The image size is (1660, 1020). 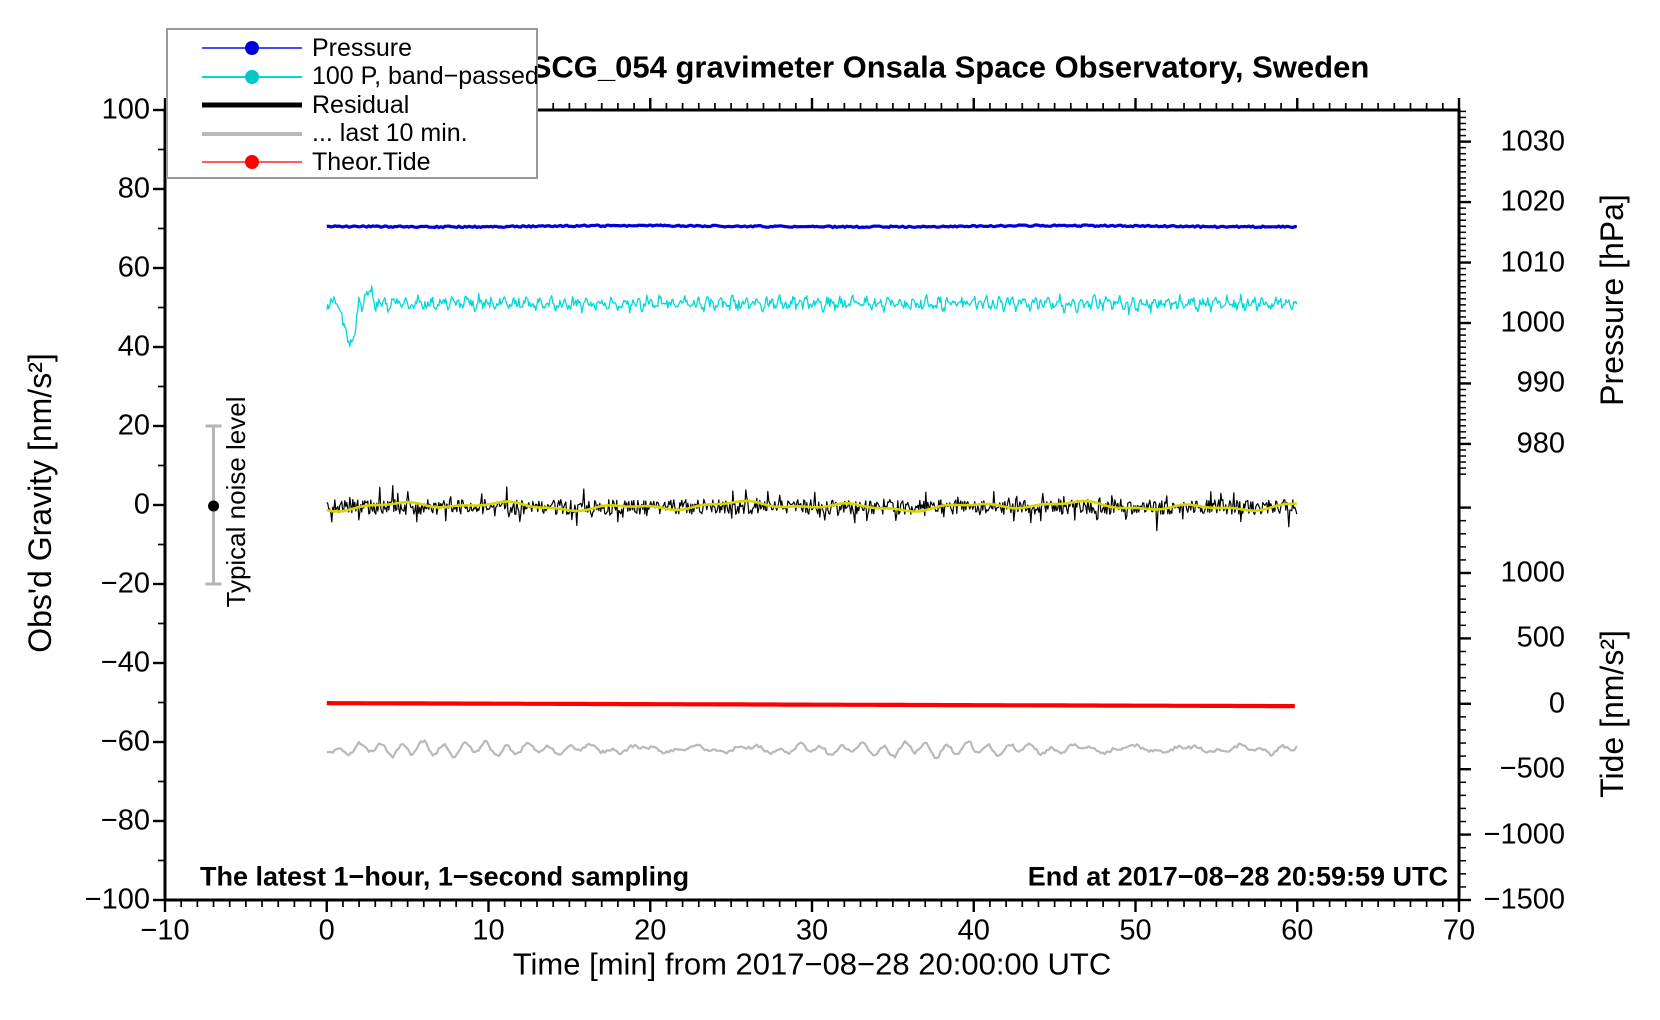 I want to click on legend-item-last-10-min: ... last 10 min., so click(x=352, y=134).